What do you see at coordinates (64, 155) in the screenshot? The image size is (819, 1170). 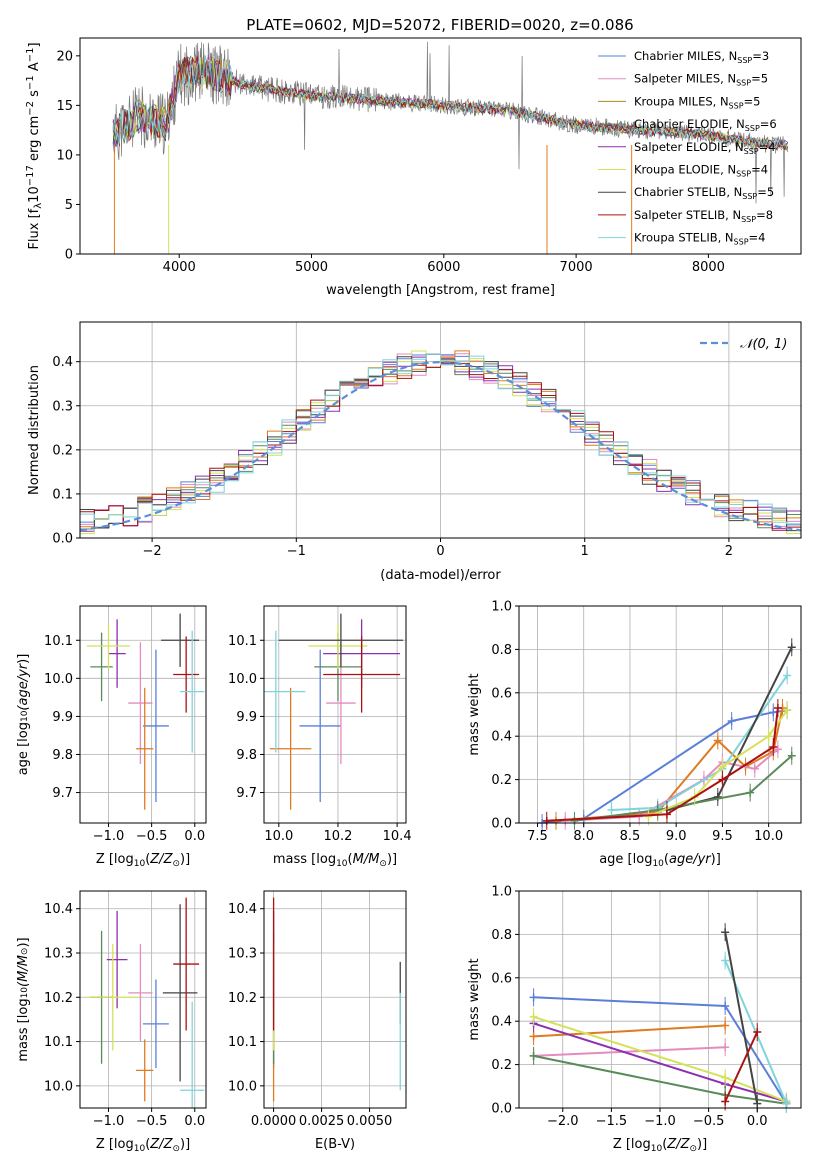 I see `y-tick-label: 10` at bounding box center [64, 155].